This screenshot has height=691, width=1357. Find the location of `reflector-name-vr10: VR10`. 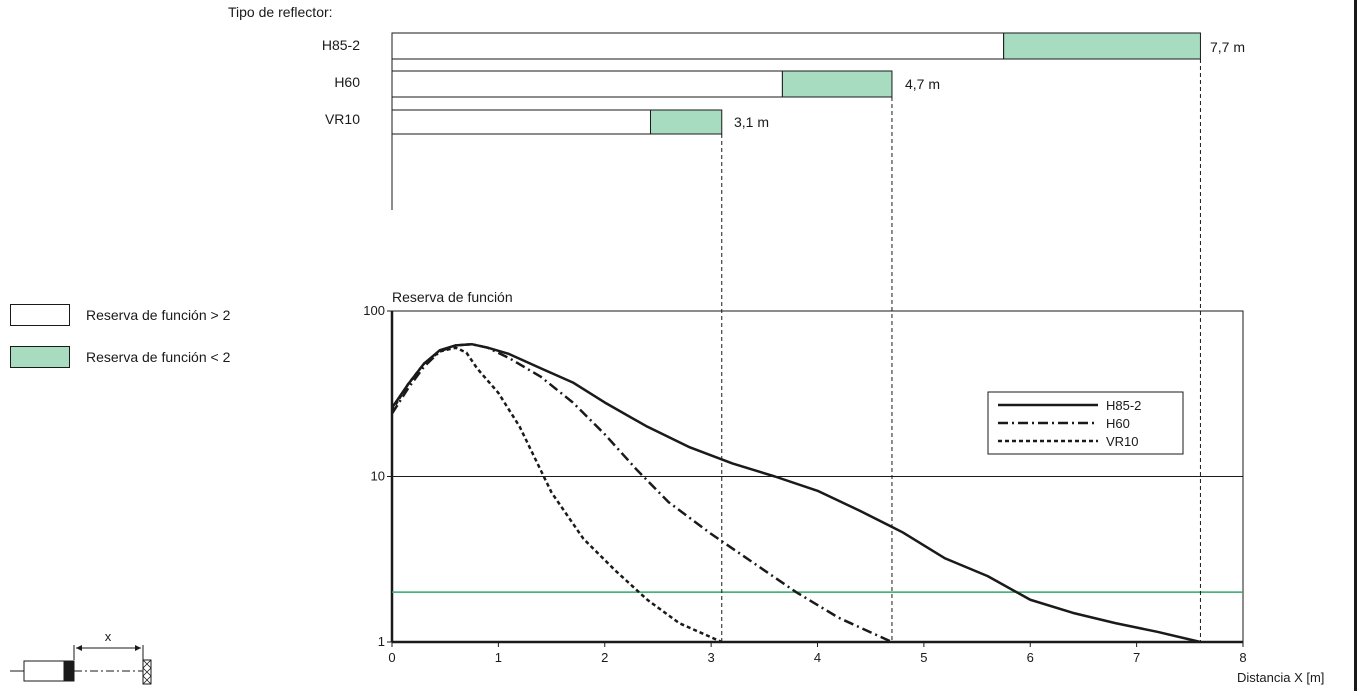

reflector-name-vr10: VR10 is located at coordinates (342, 119).